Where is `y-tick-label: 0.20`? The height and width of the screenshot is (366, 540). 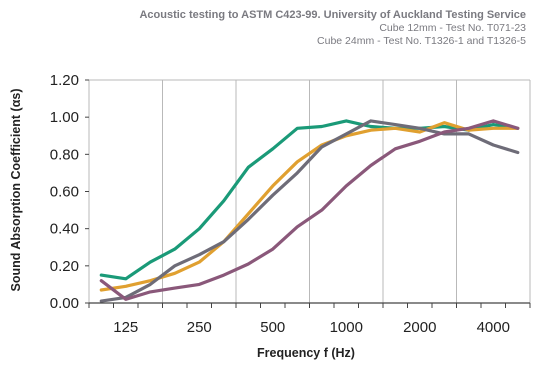
y-tick-label: 0.20 is located at coordinates (64, 266).